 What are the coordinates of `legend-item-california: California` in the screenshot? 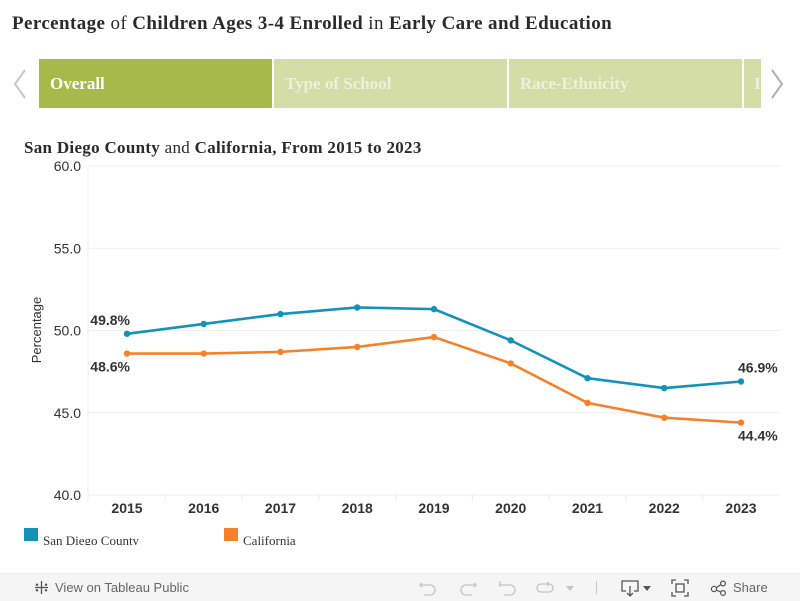 It's located at (260, 536).